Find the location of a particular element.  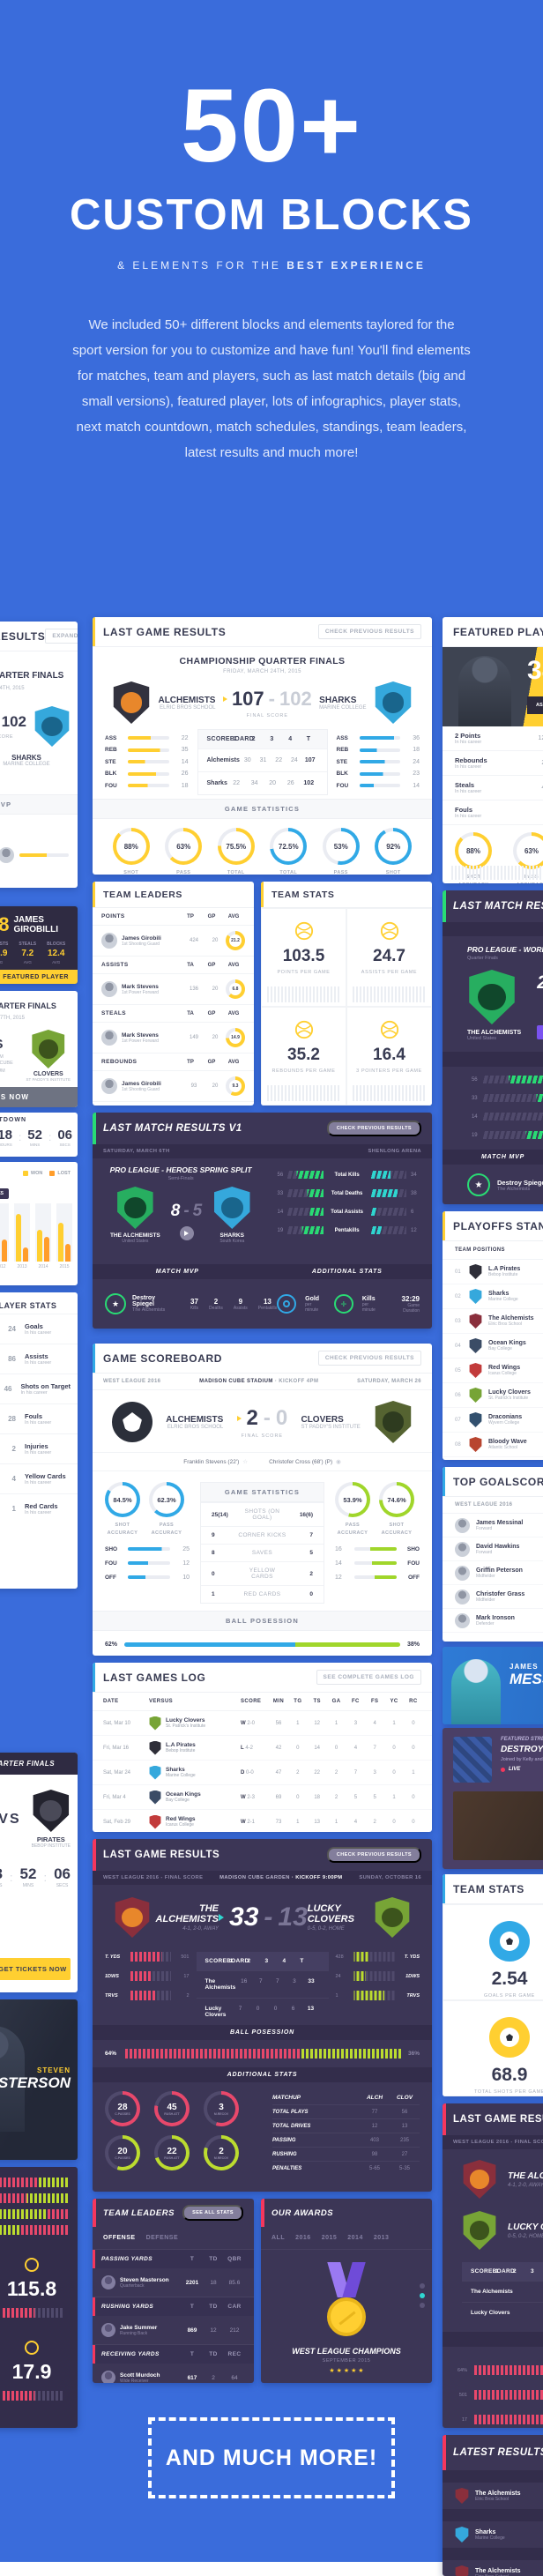

goal-scorer-1: Franklin Stevens (22') is located at coordinates (211, 1461).